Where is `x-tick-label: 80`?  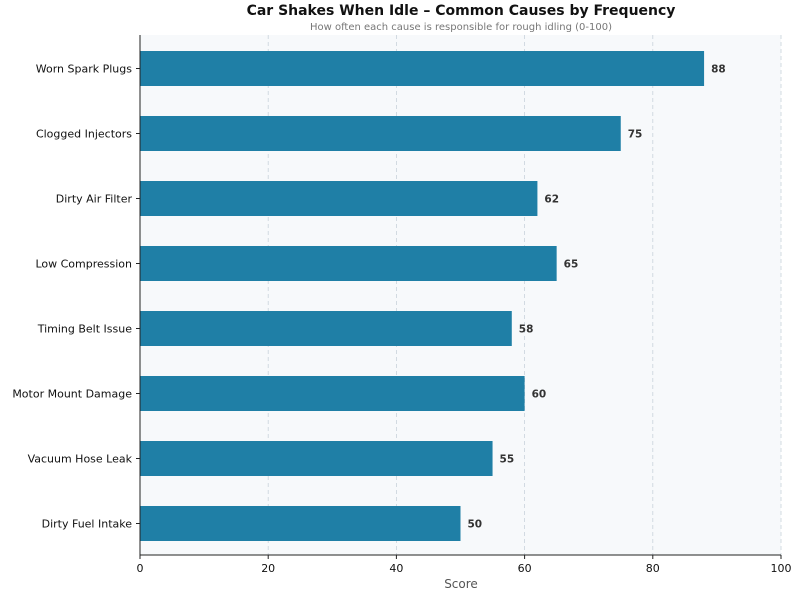
x-tick-label: 80 is located at coordinates (653, 568).